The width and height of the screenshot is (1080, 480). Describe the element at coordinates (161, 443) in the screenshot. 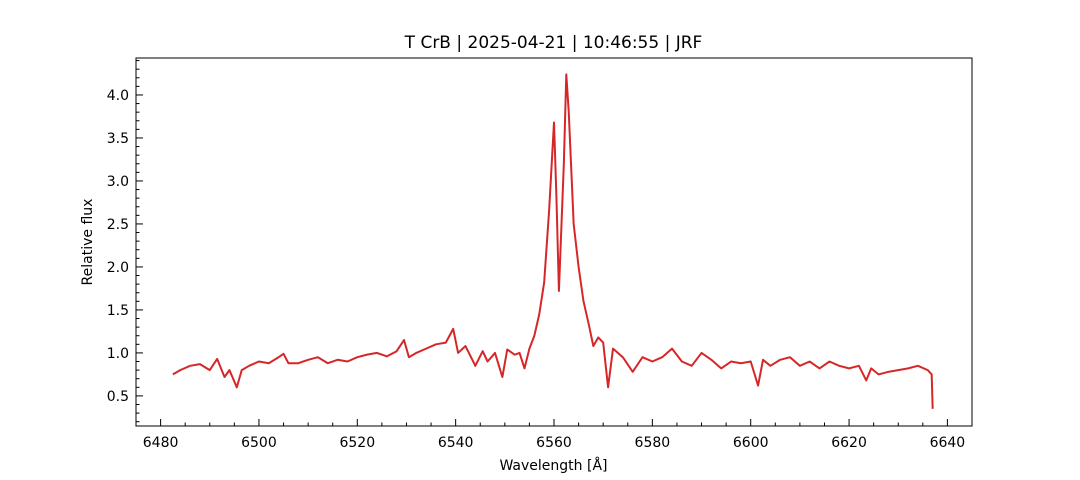

I see `x-tick-label: 6480` at that location.